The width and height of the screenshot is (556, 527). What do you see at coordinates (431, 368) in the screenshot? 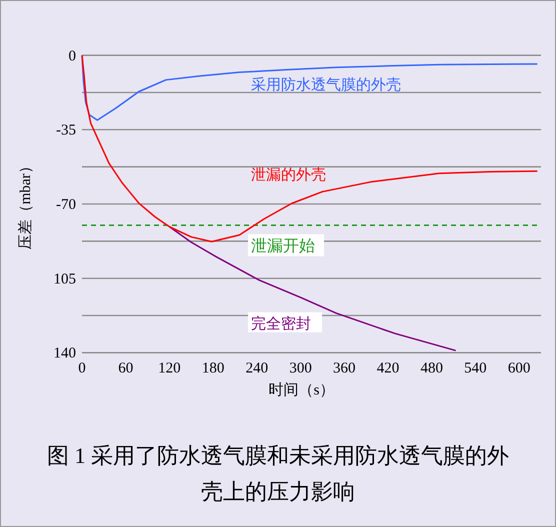
I see `x-tick-label: 480` at bounding box center [431, 368].